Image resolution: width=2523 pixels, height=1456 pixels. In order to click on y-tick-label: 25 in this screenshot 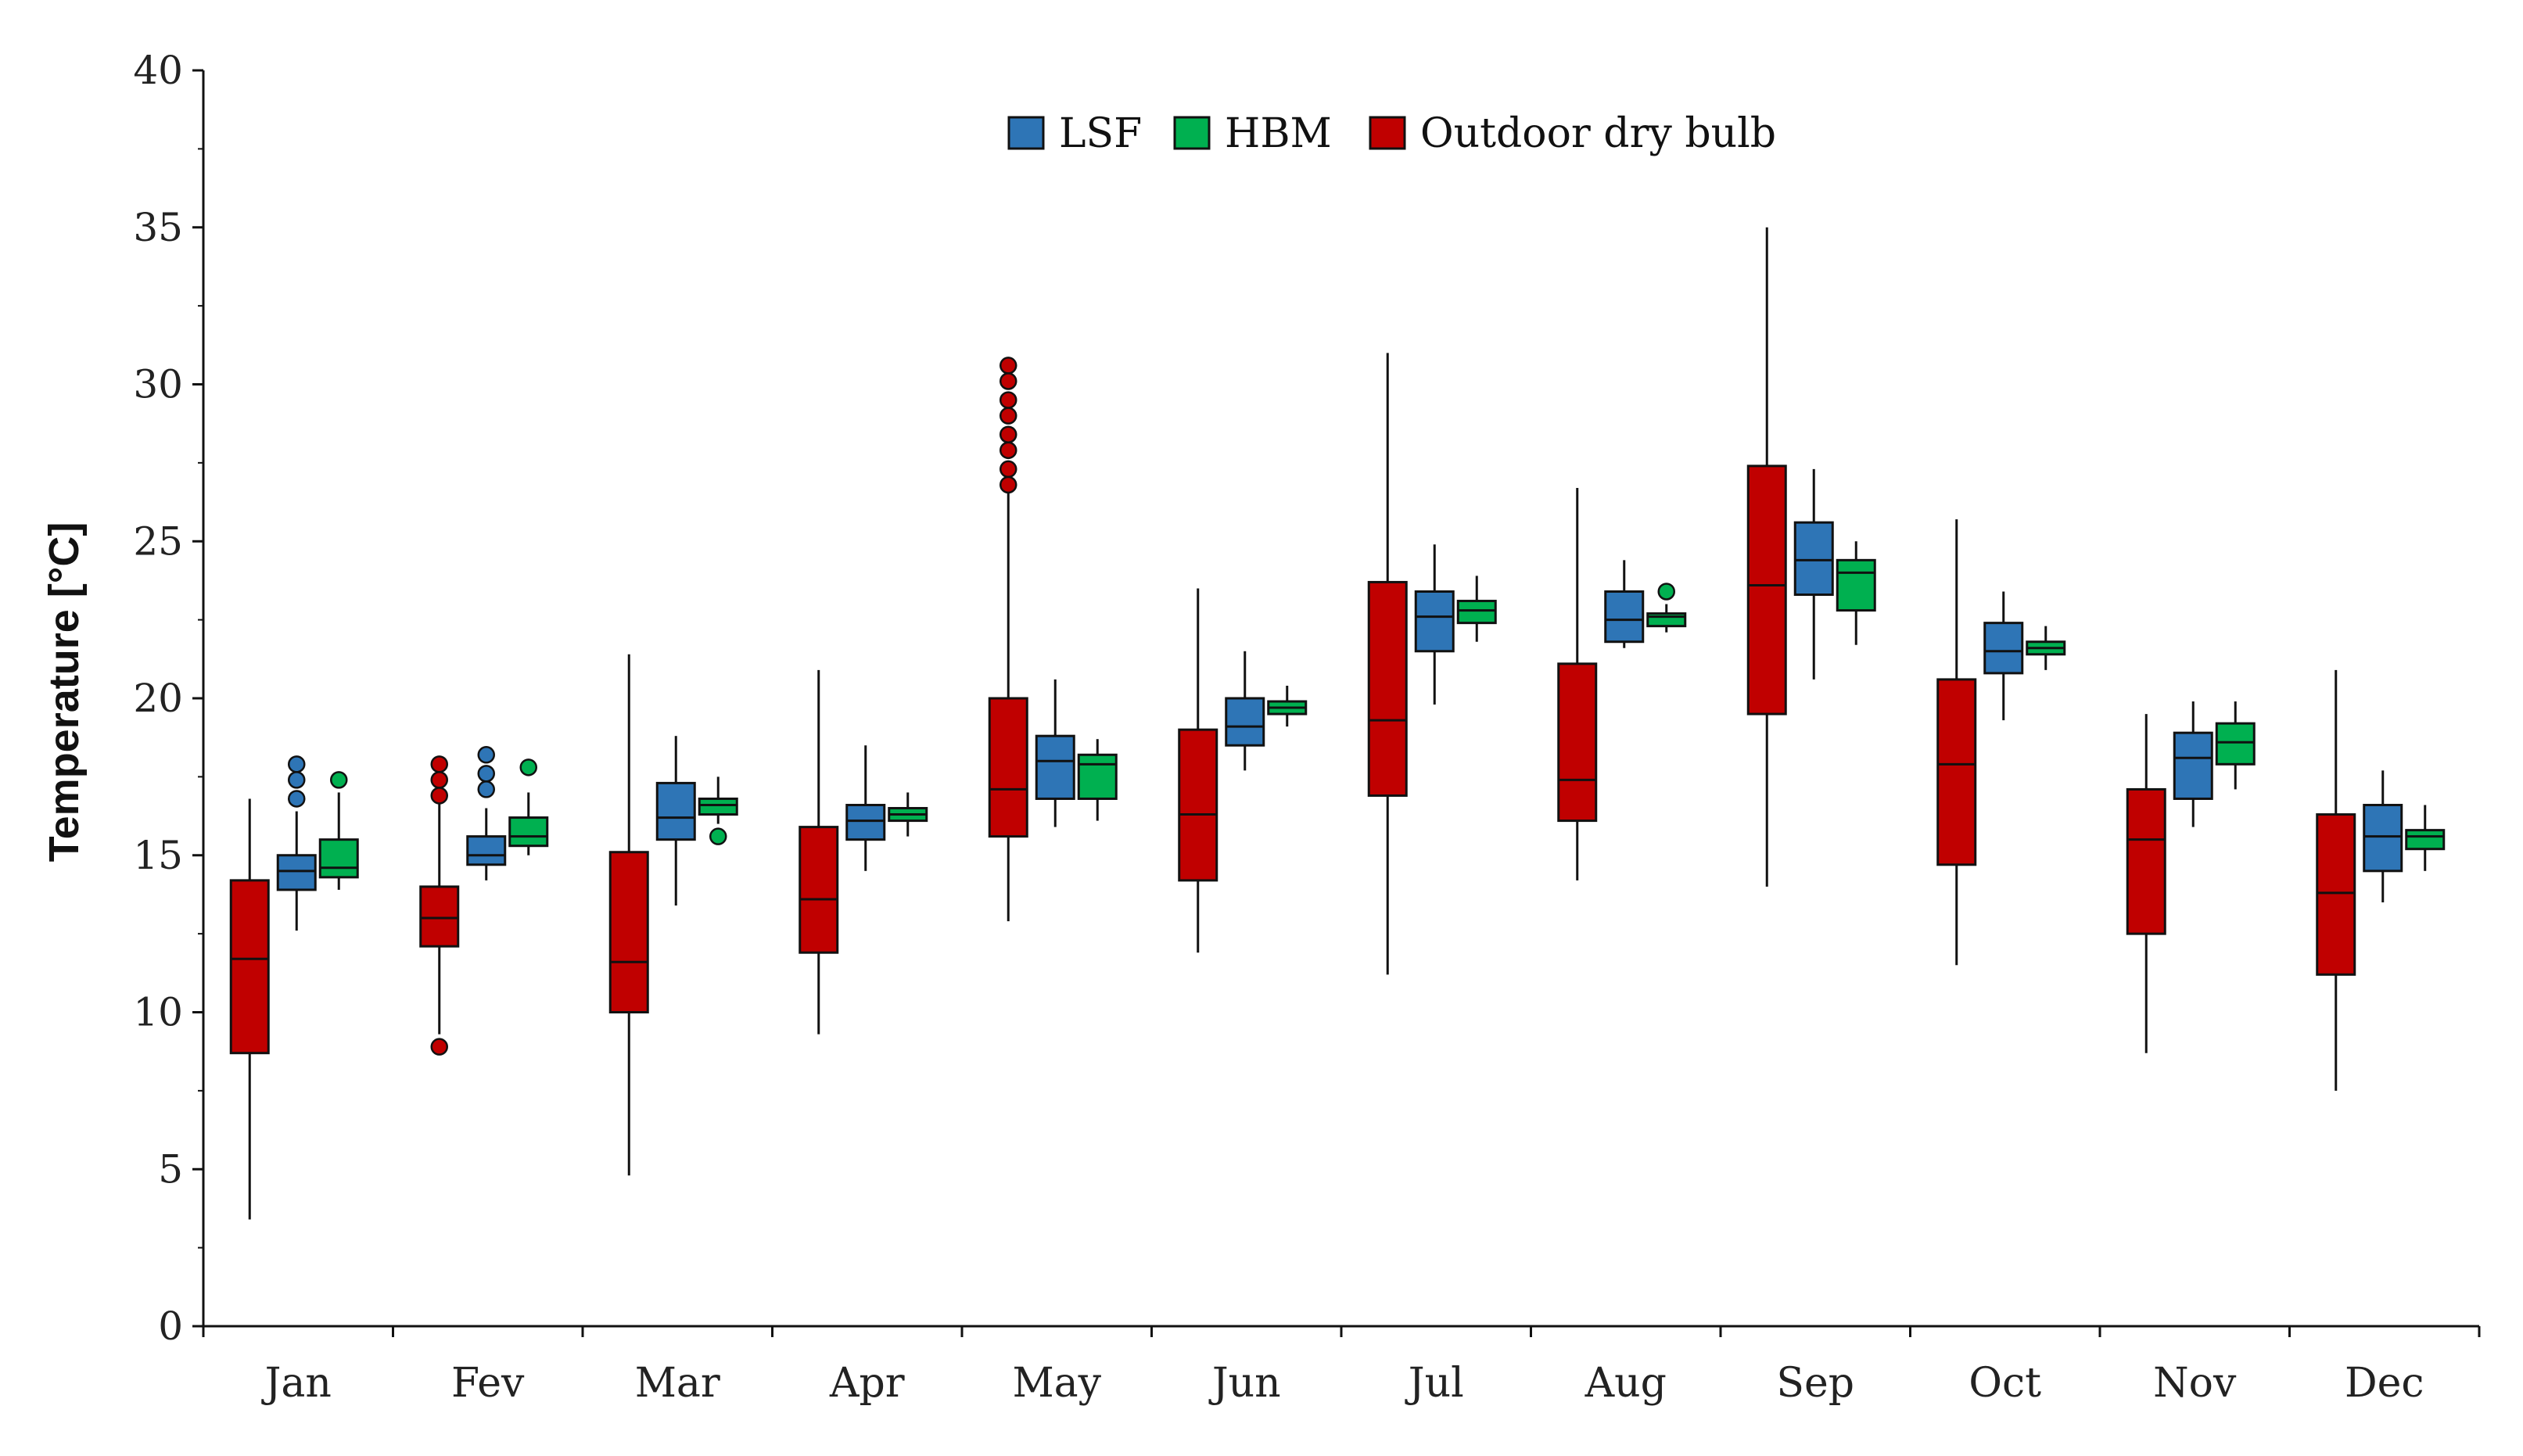, I will do `click(158, 541)`.